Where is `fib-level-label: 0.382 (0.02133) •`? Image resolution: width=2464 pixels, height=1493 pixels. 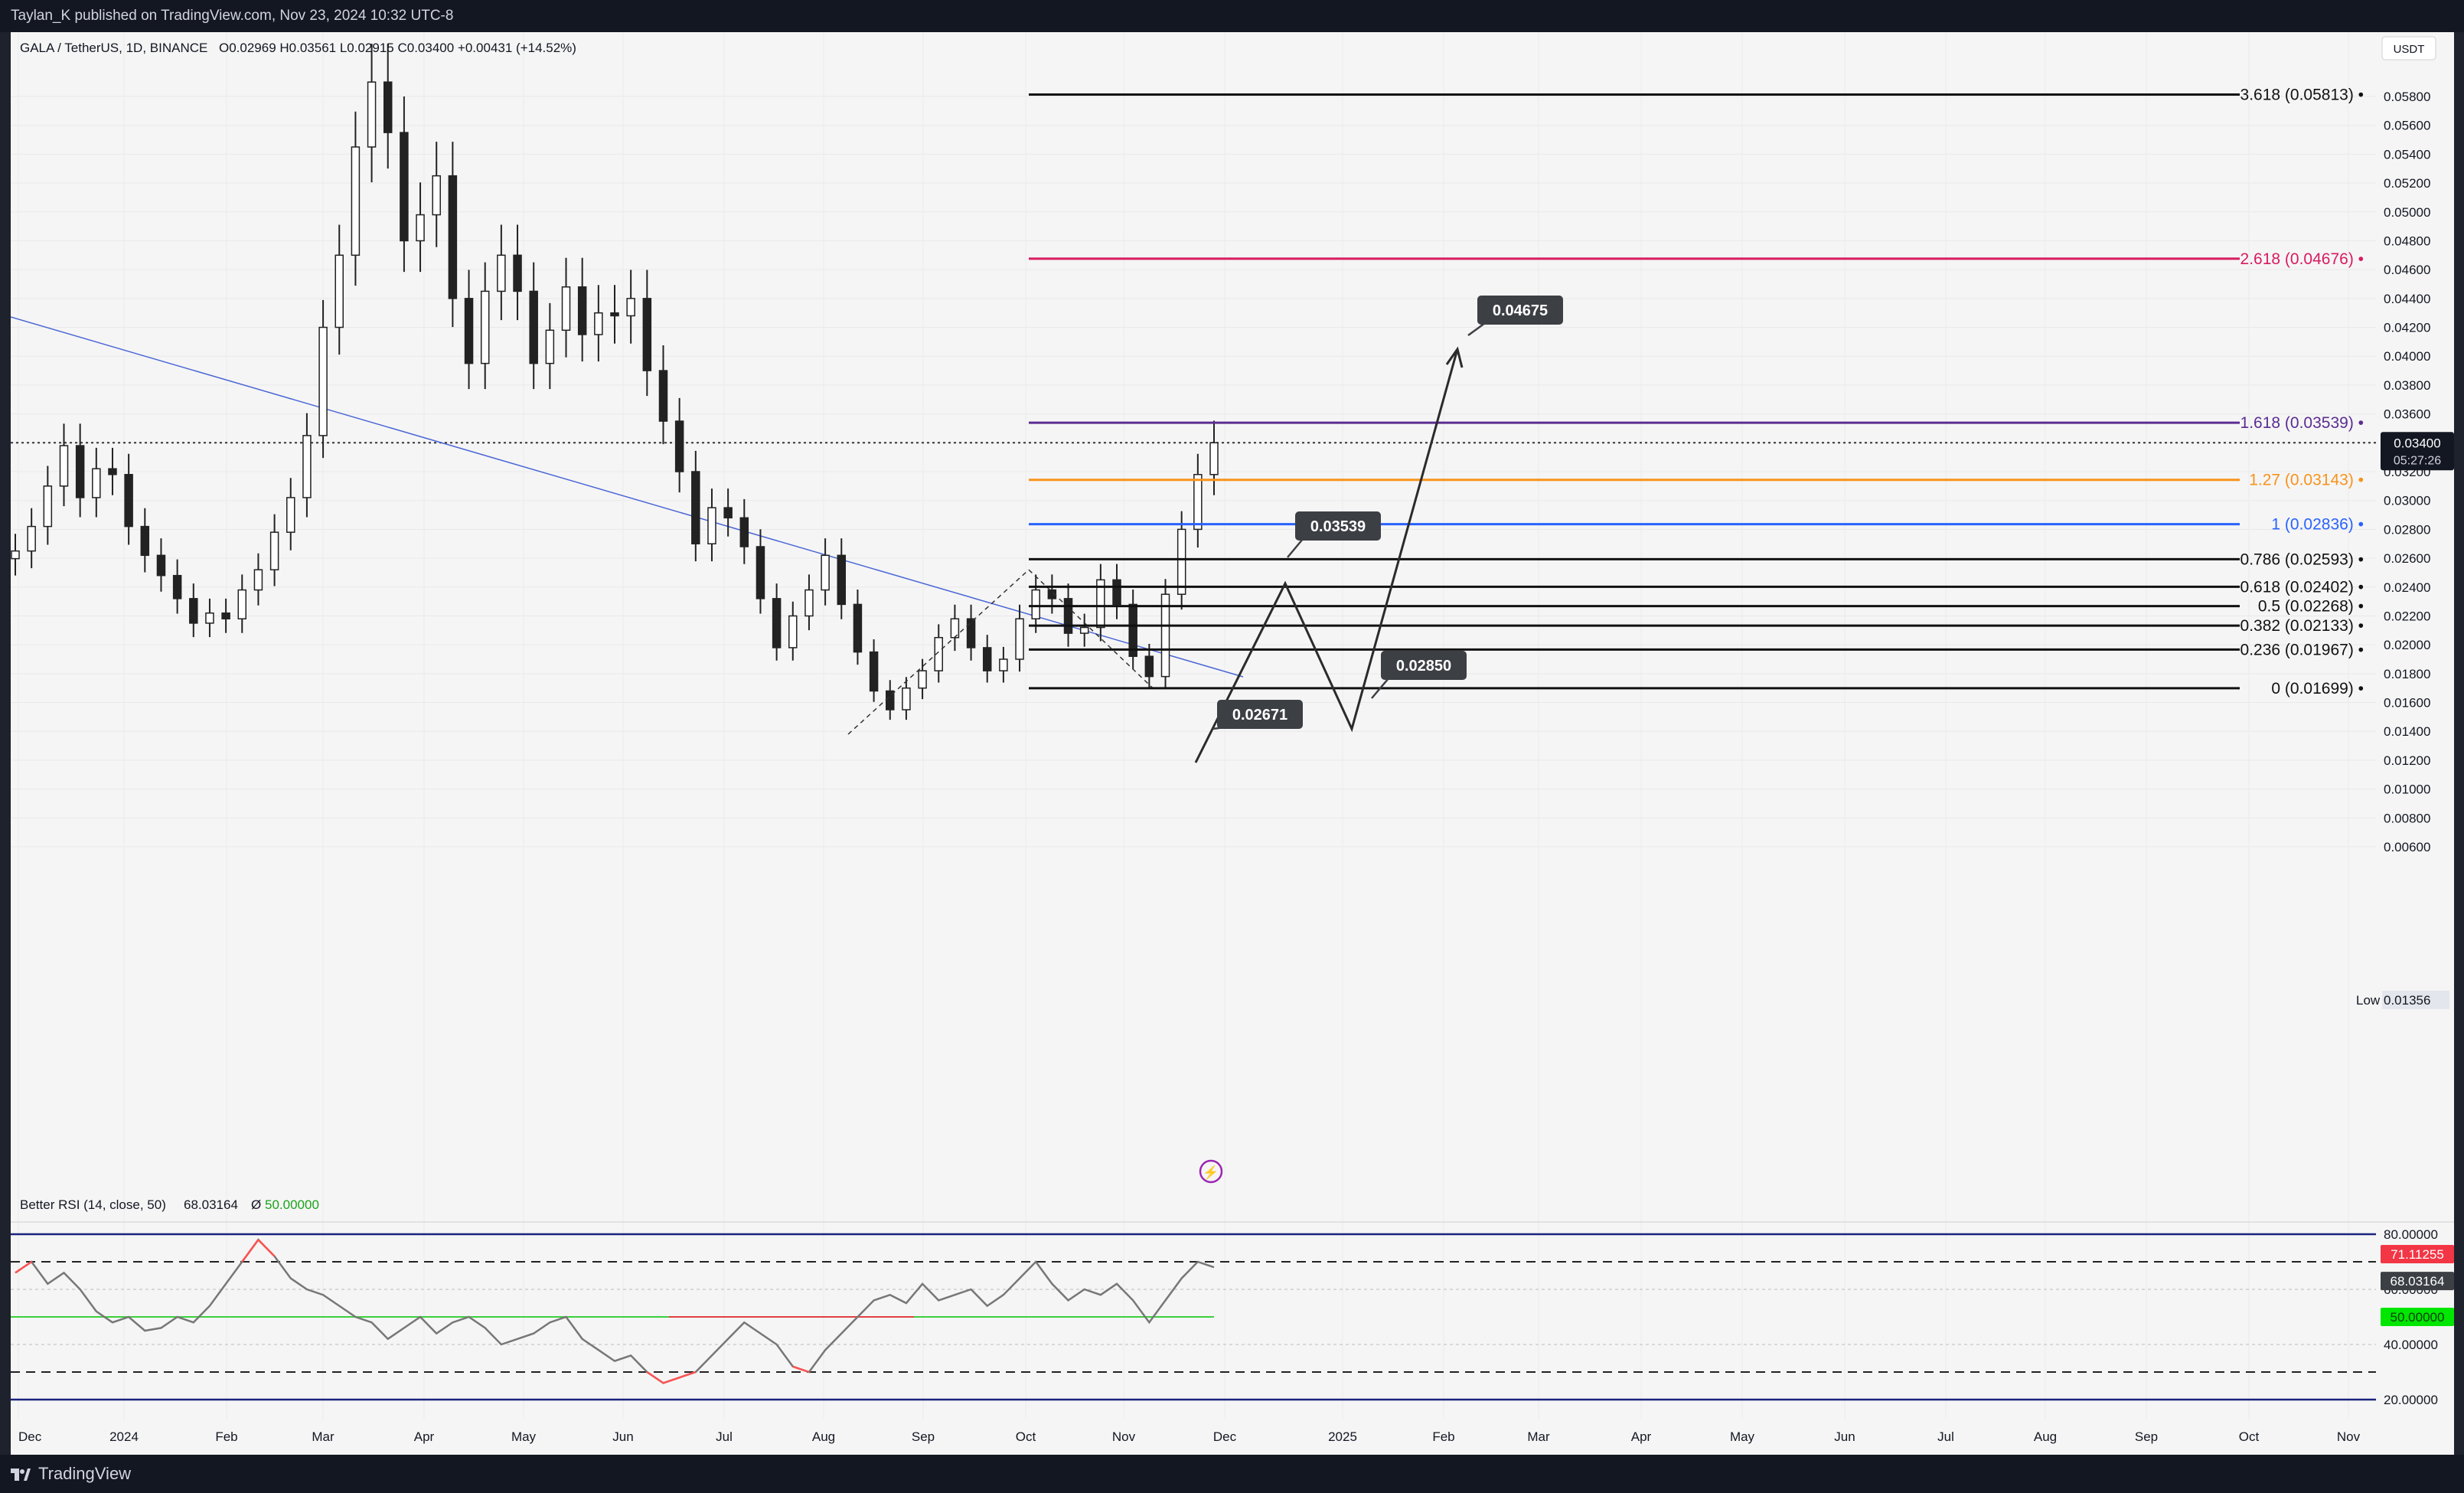 fib-level-label: 0.382 (0.02133) • is located at coordinates (2302, 626).